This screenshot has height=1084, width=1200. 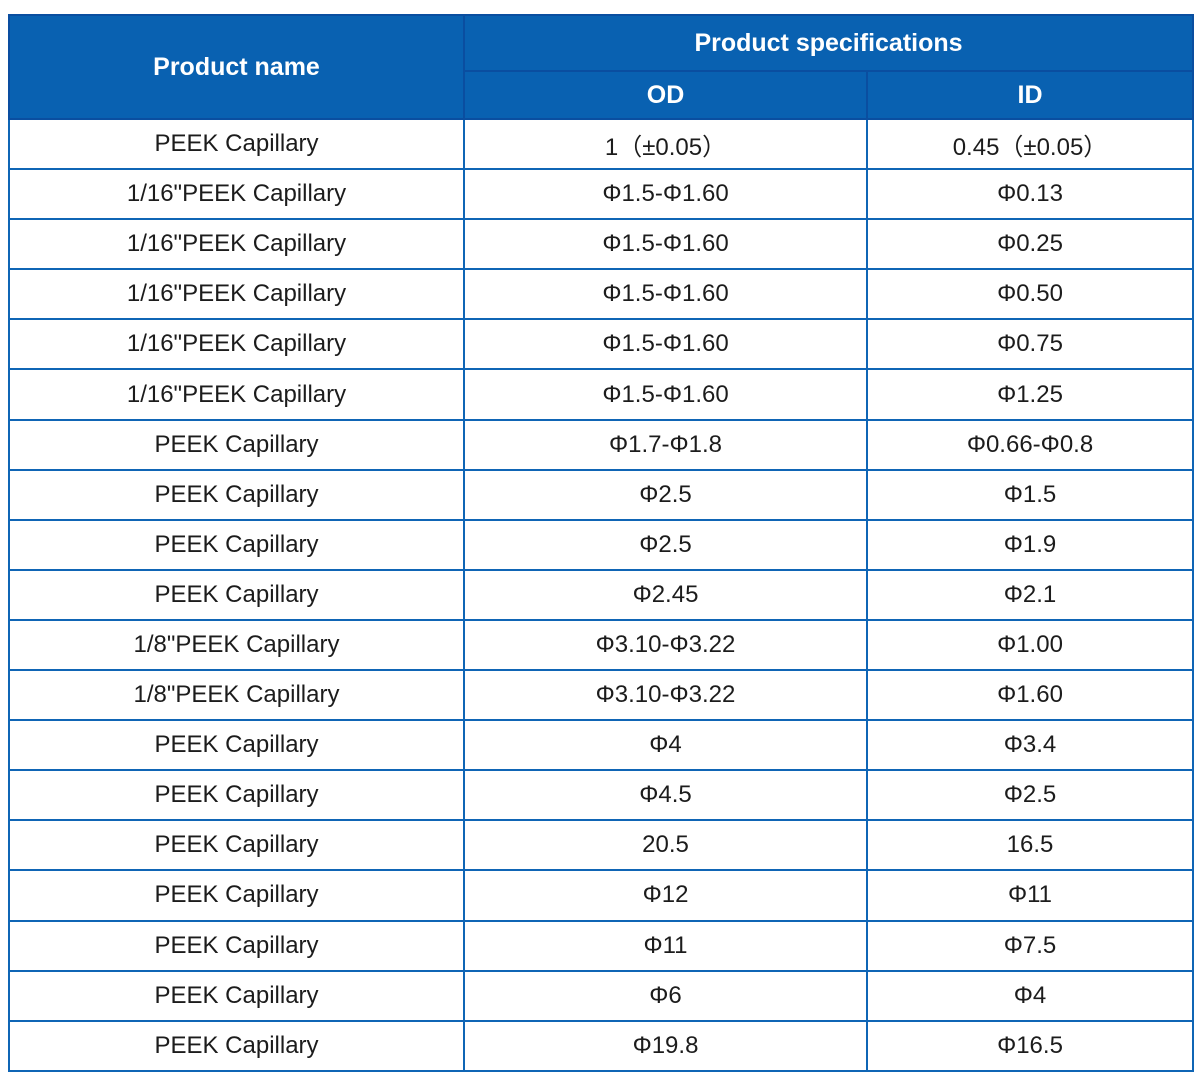 I want to click on id-cell: Φ4, so click(x=1030, y=995).